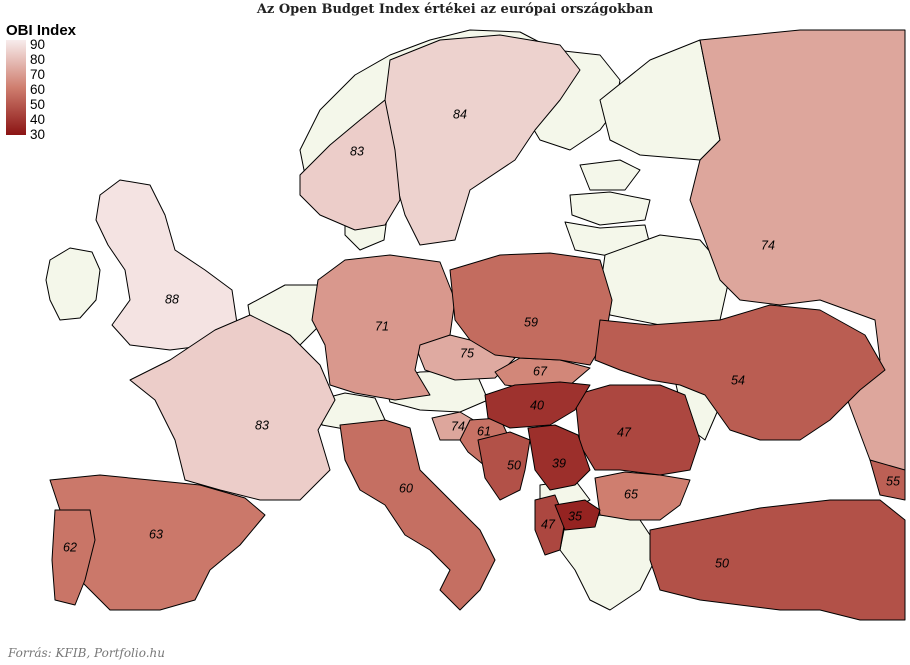 The width and height of the screenshot is (910, 665). Describe the element at coordinates (38, 89) in the screenshot. I see `legend-tick: 60` at that location.